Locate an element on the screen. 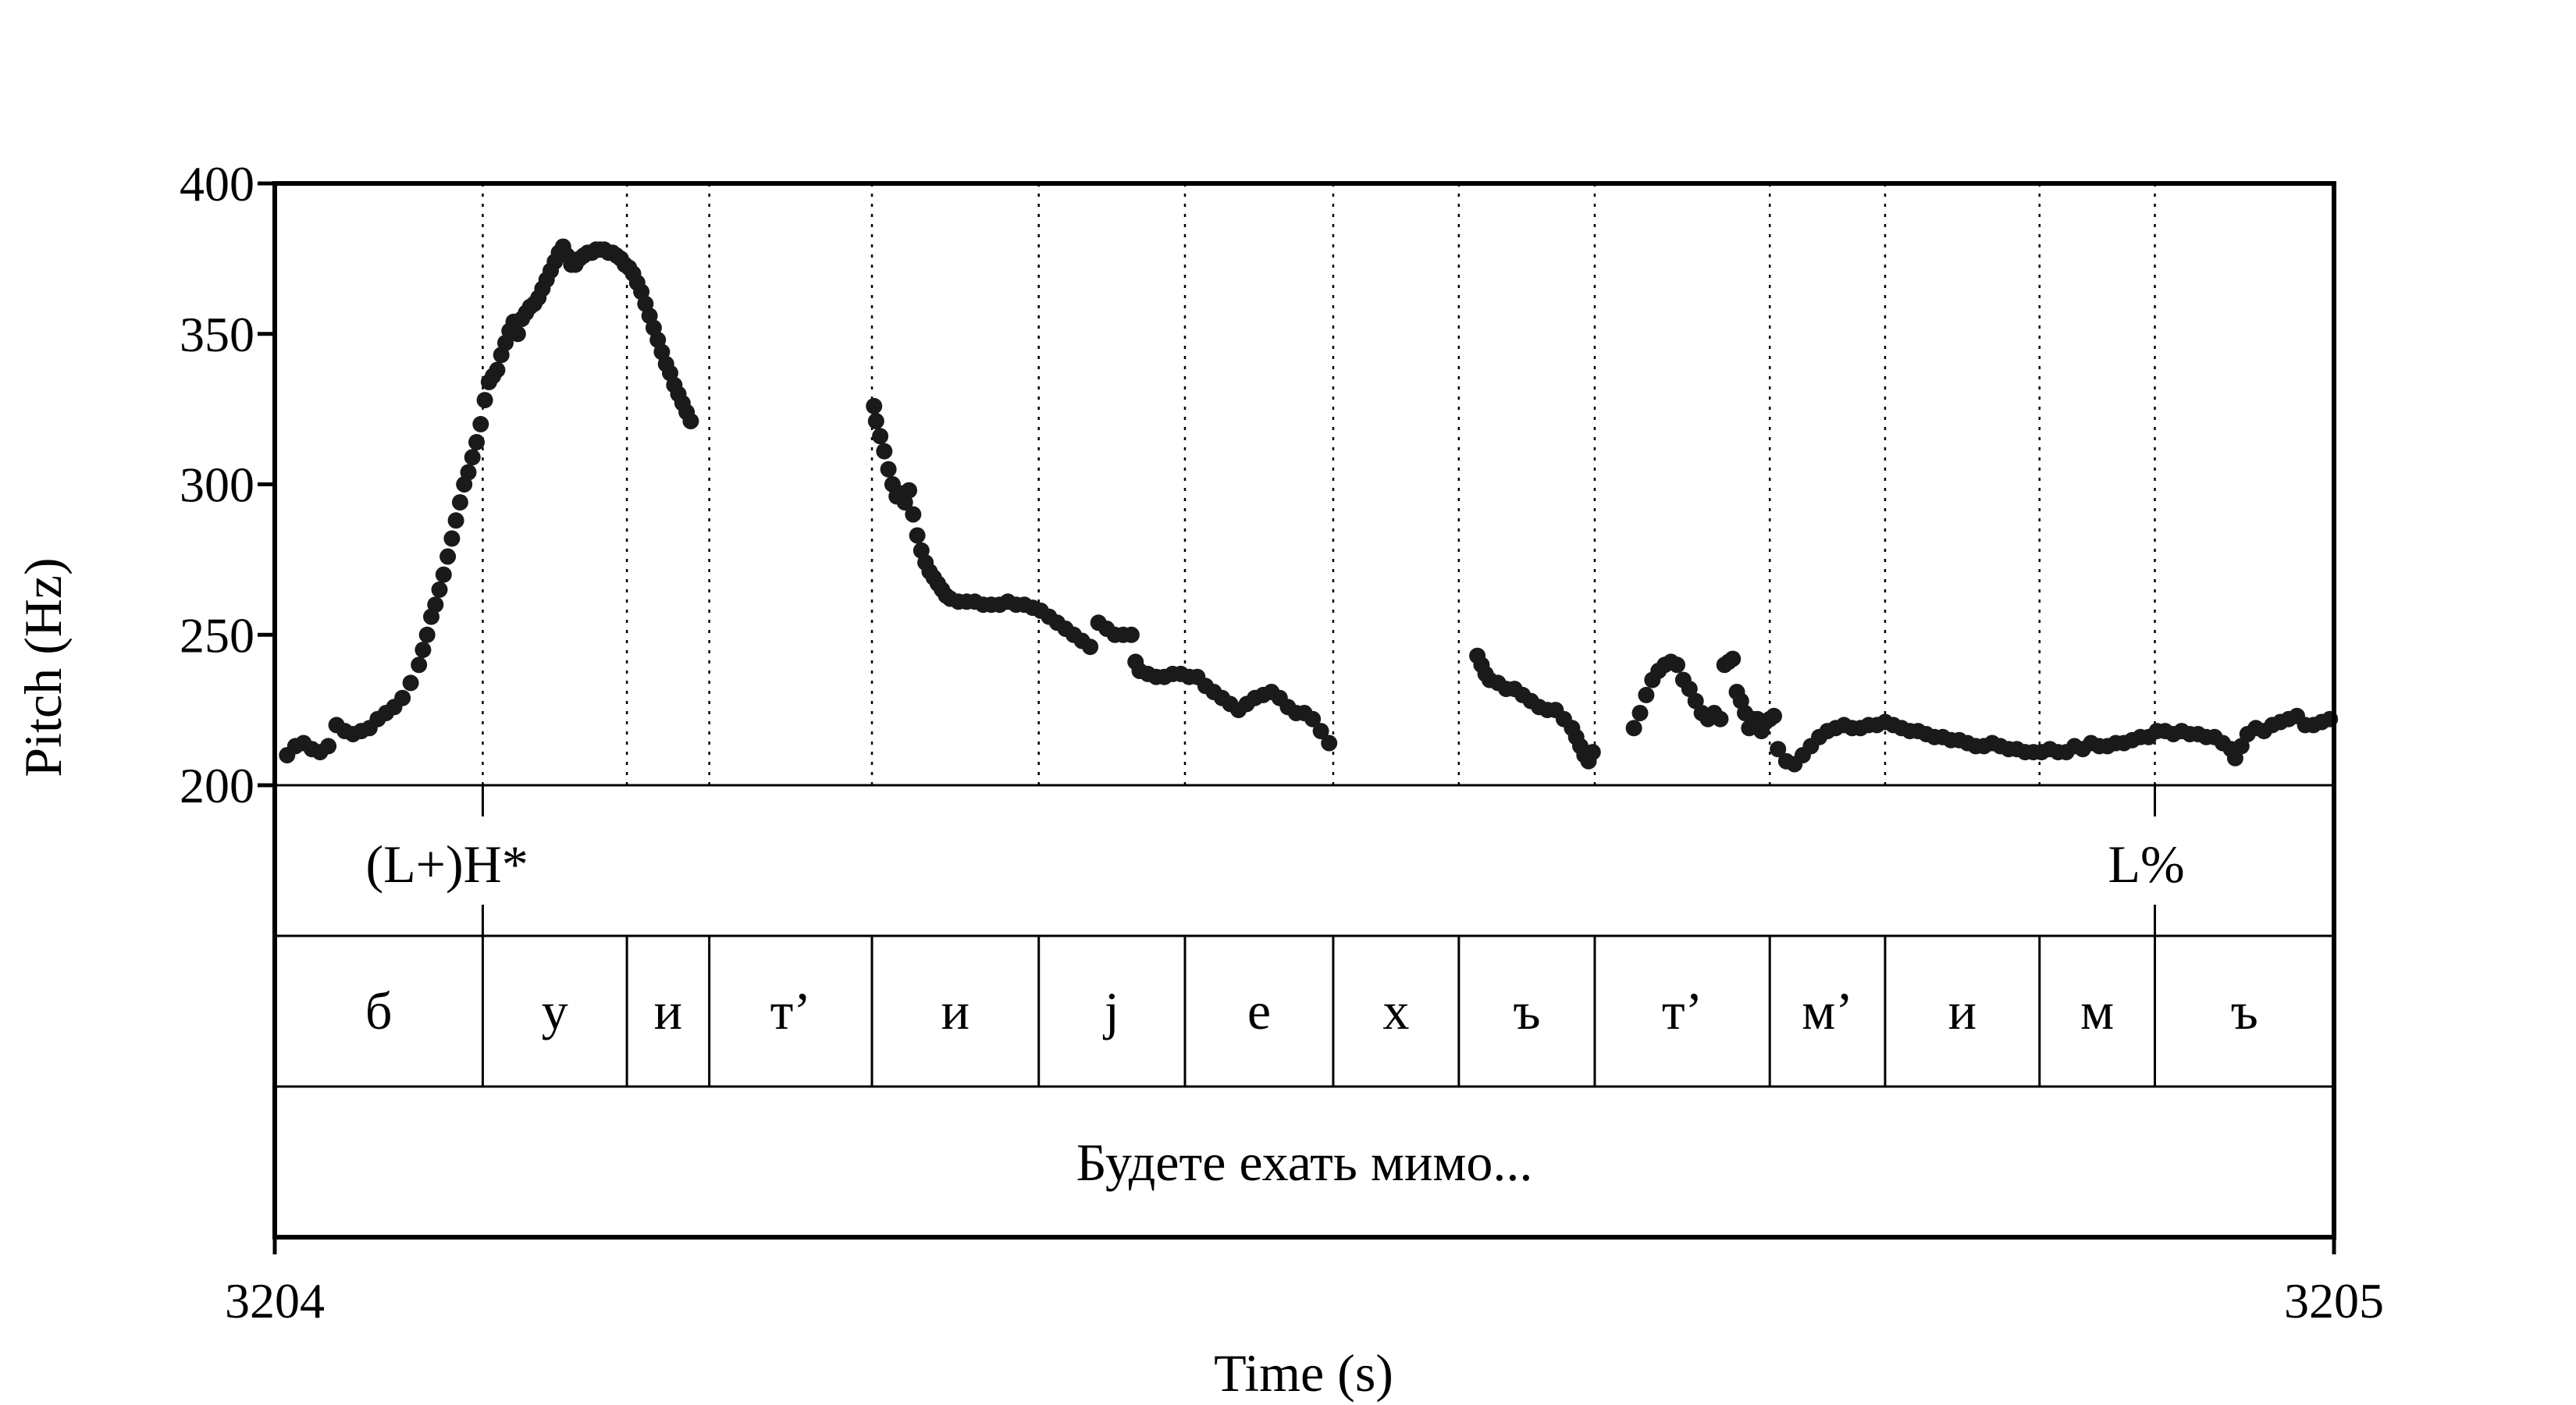  segment-label: х is located at coordinates (1395, 1011).